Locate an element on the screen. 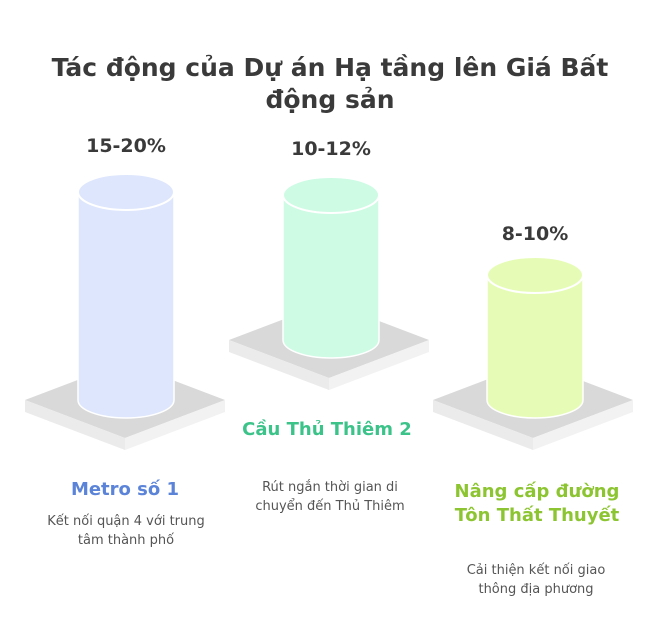  road-cylinder-top is located at coordinates (535, 275).